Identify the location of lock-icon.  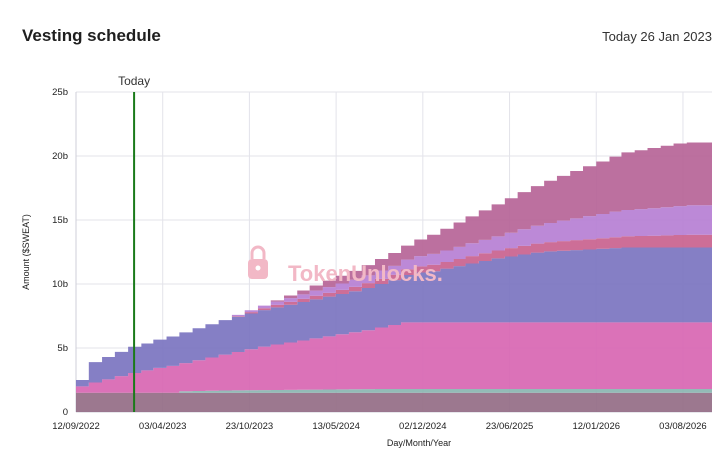
(258, 262).